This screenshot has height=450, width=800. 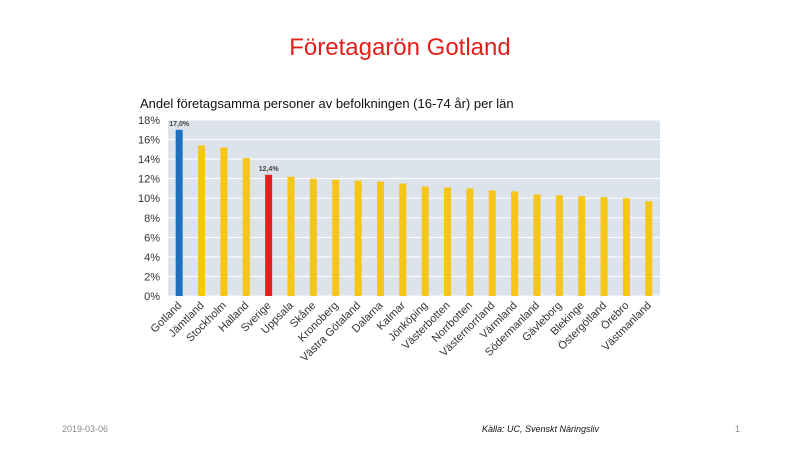 I want to click on slide-title: Företagarön Gotland, so click(x=400, y=47).